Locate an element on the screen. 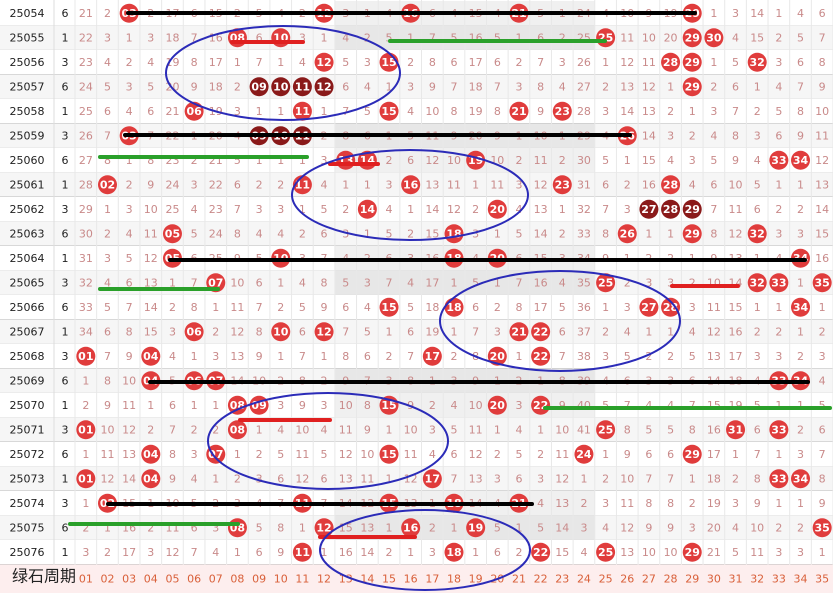  footer-number: 09 is located at coordinates (259, 578).